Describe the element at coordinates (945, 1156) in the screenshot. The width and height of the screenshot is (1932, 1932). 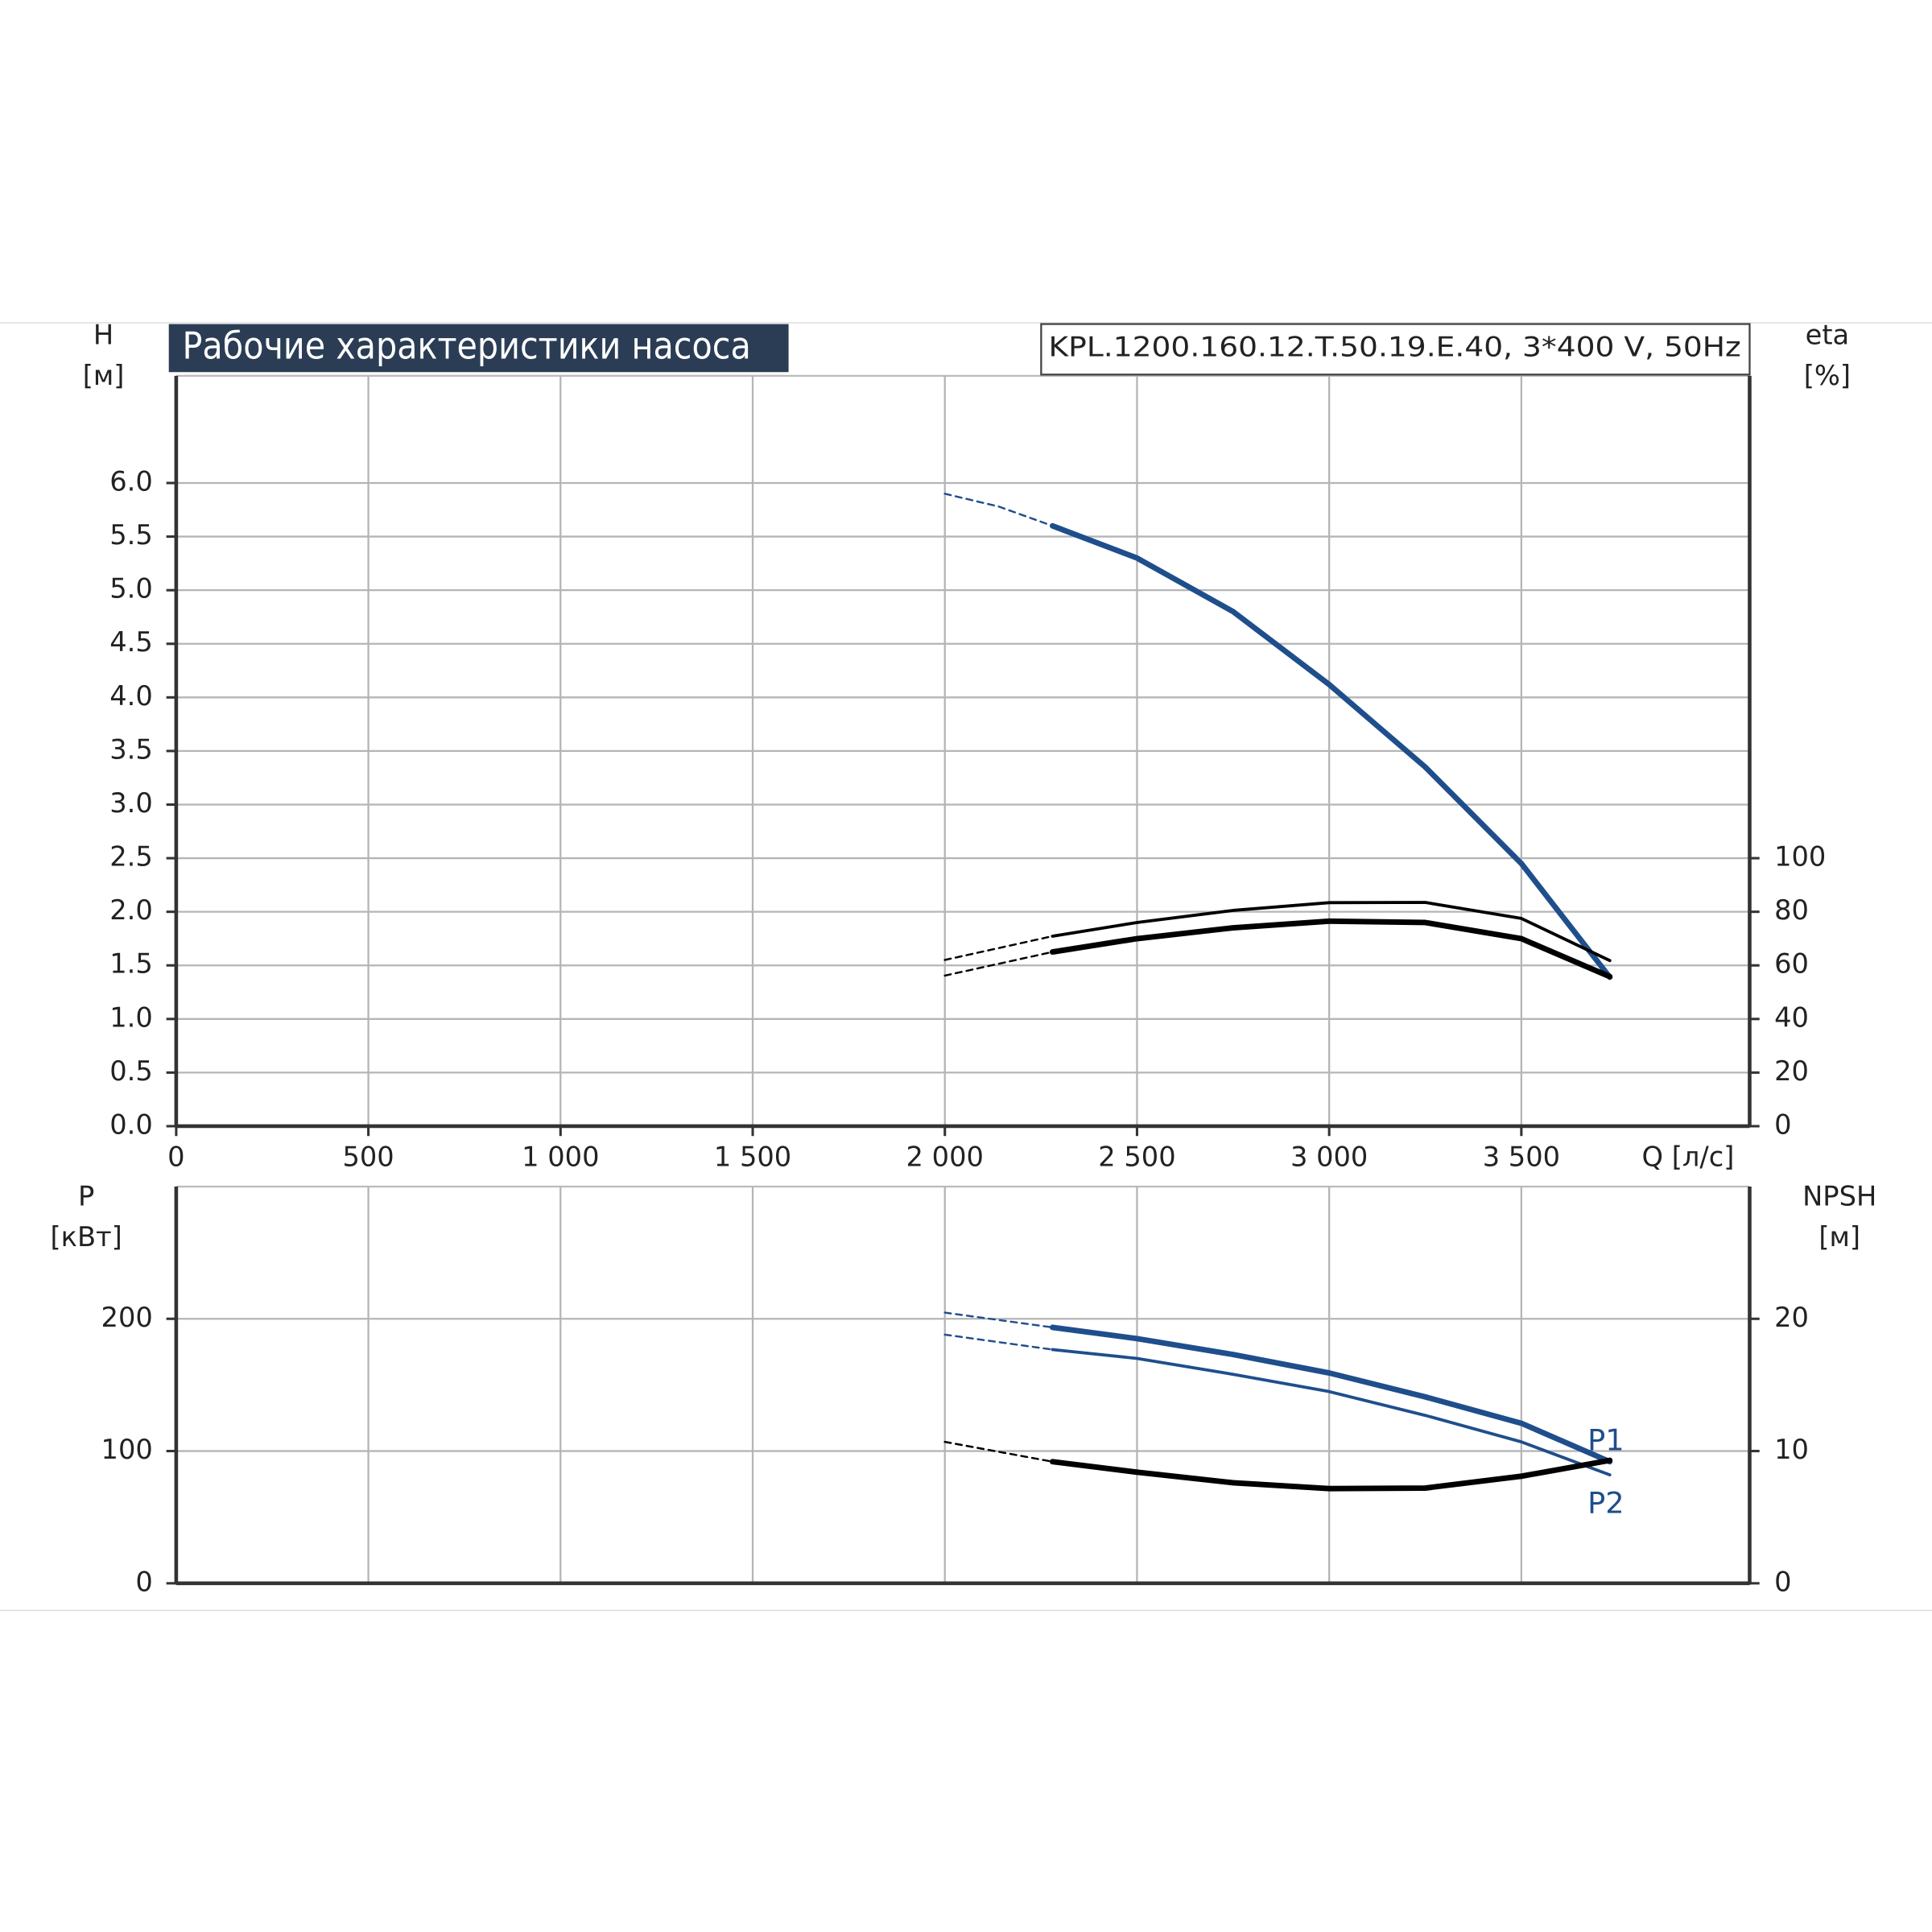
I see `x-tick-label: 2 000` at that location.